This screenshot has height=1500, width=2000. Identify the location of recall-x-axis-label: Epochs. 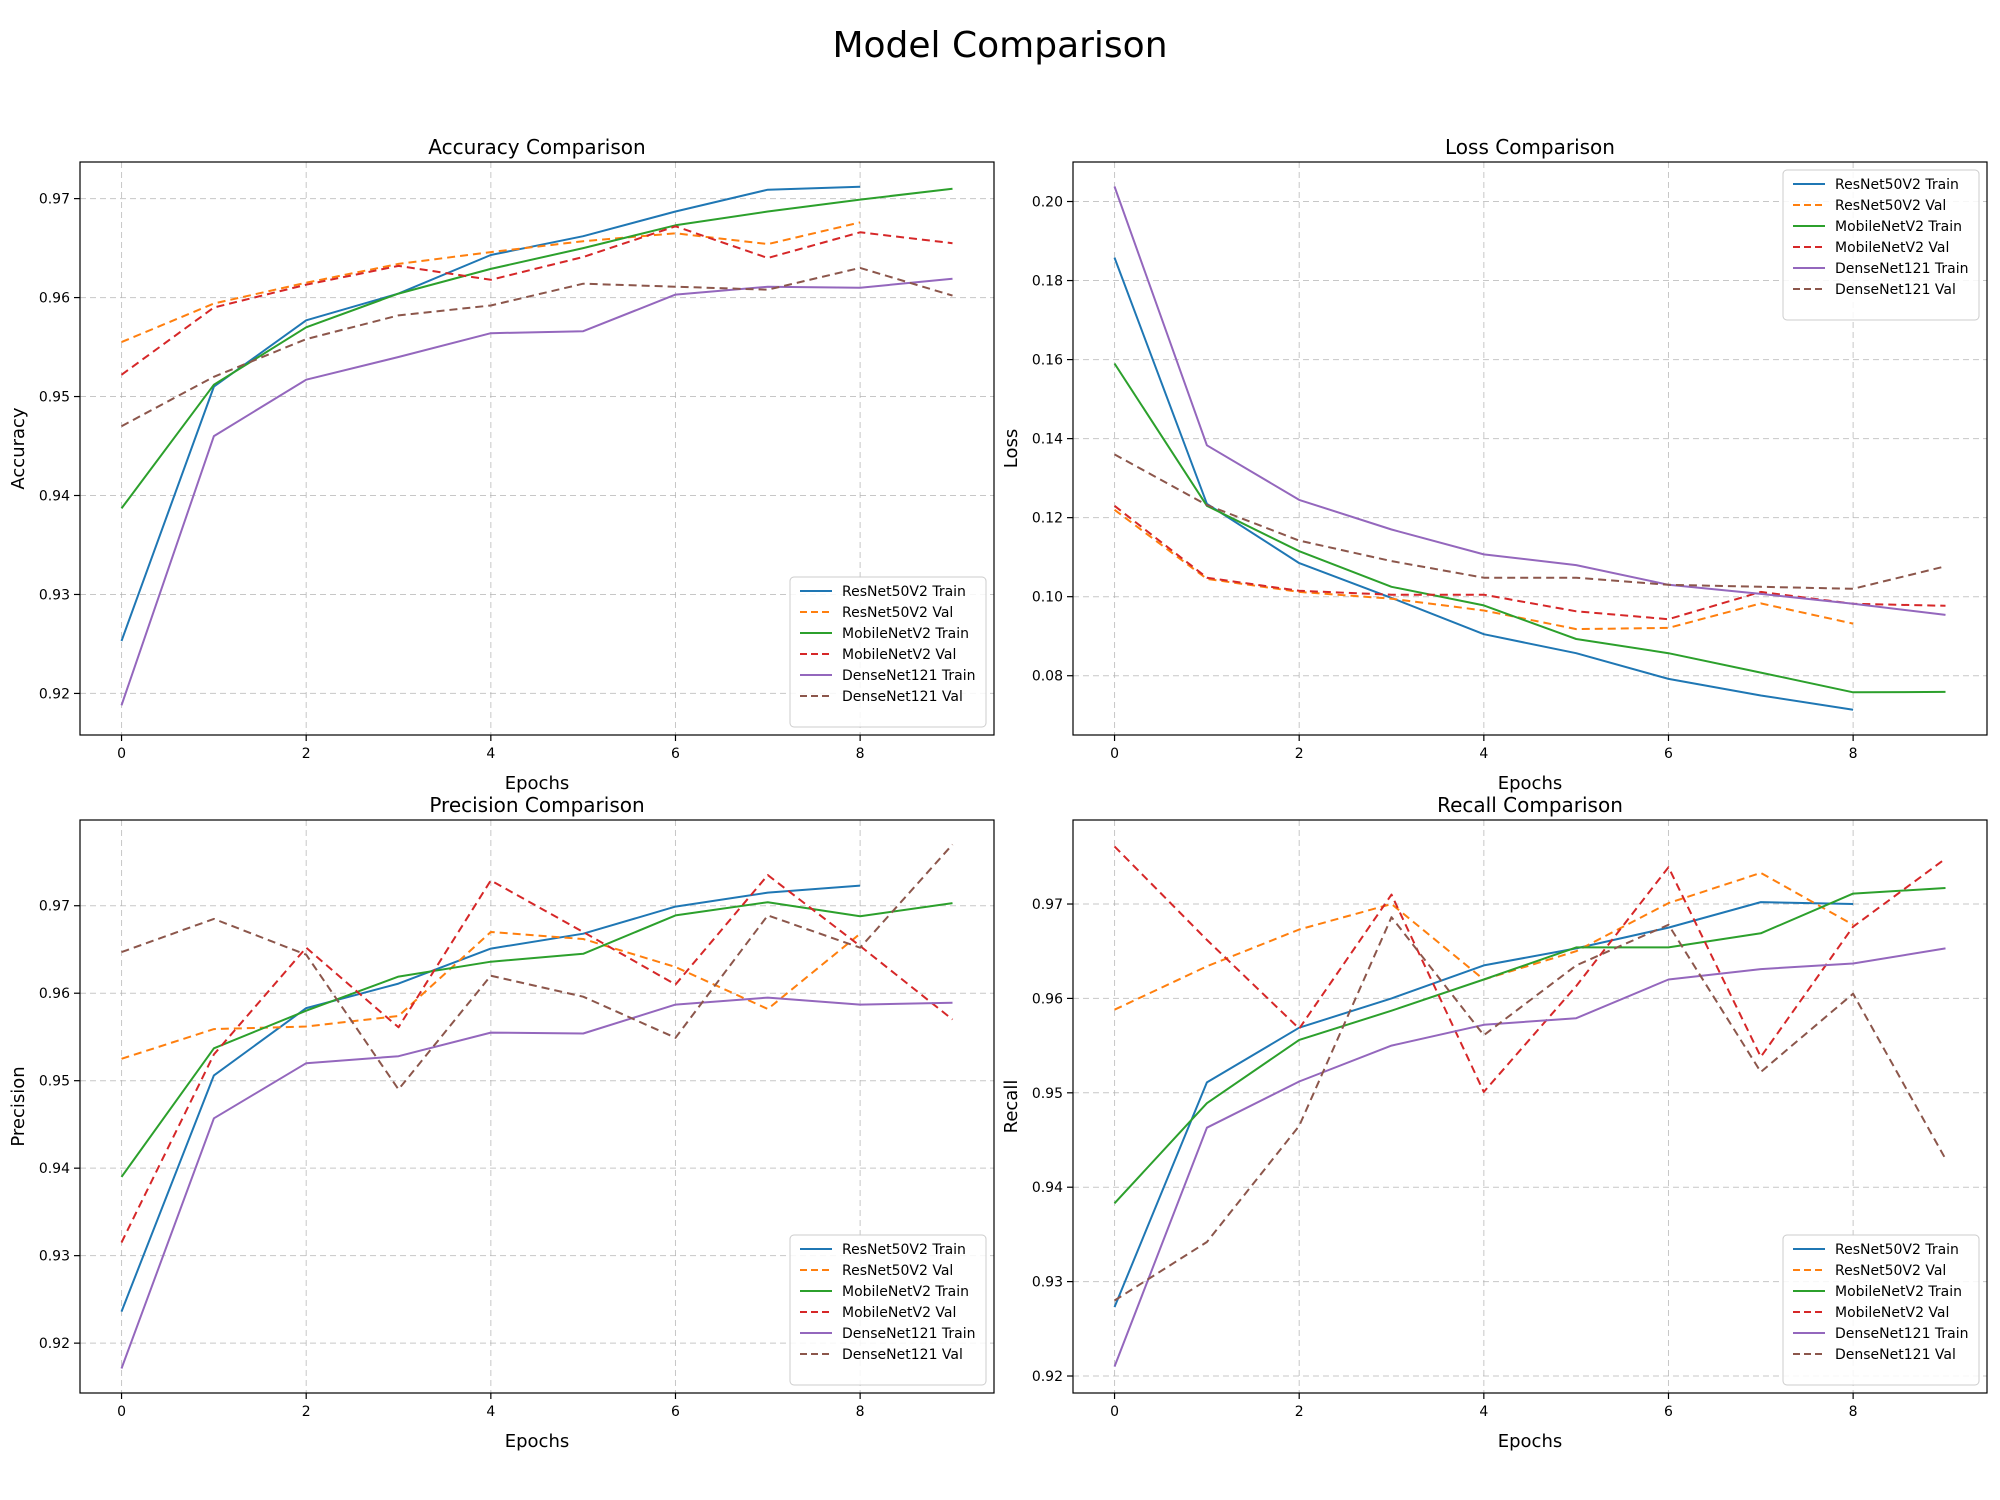
(1530, 1441).